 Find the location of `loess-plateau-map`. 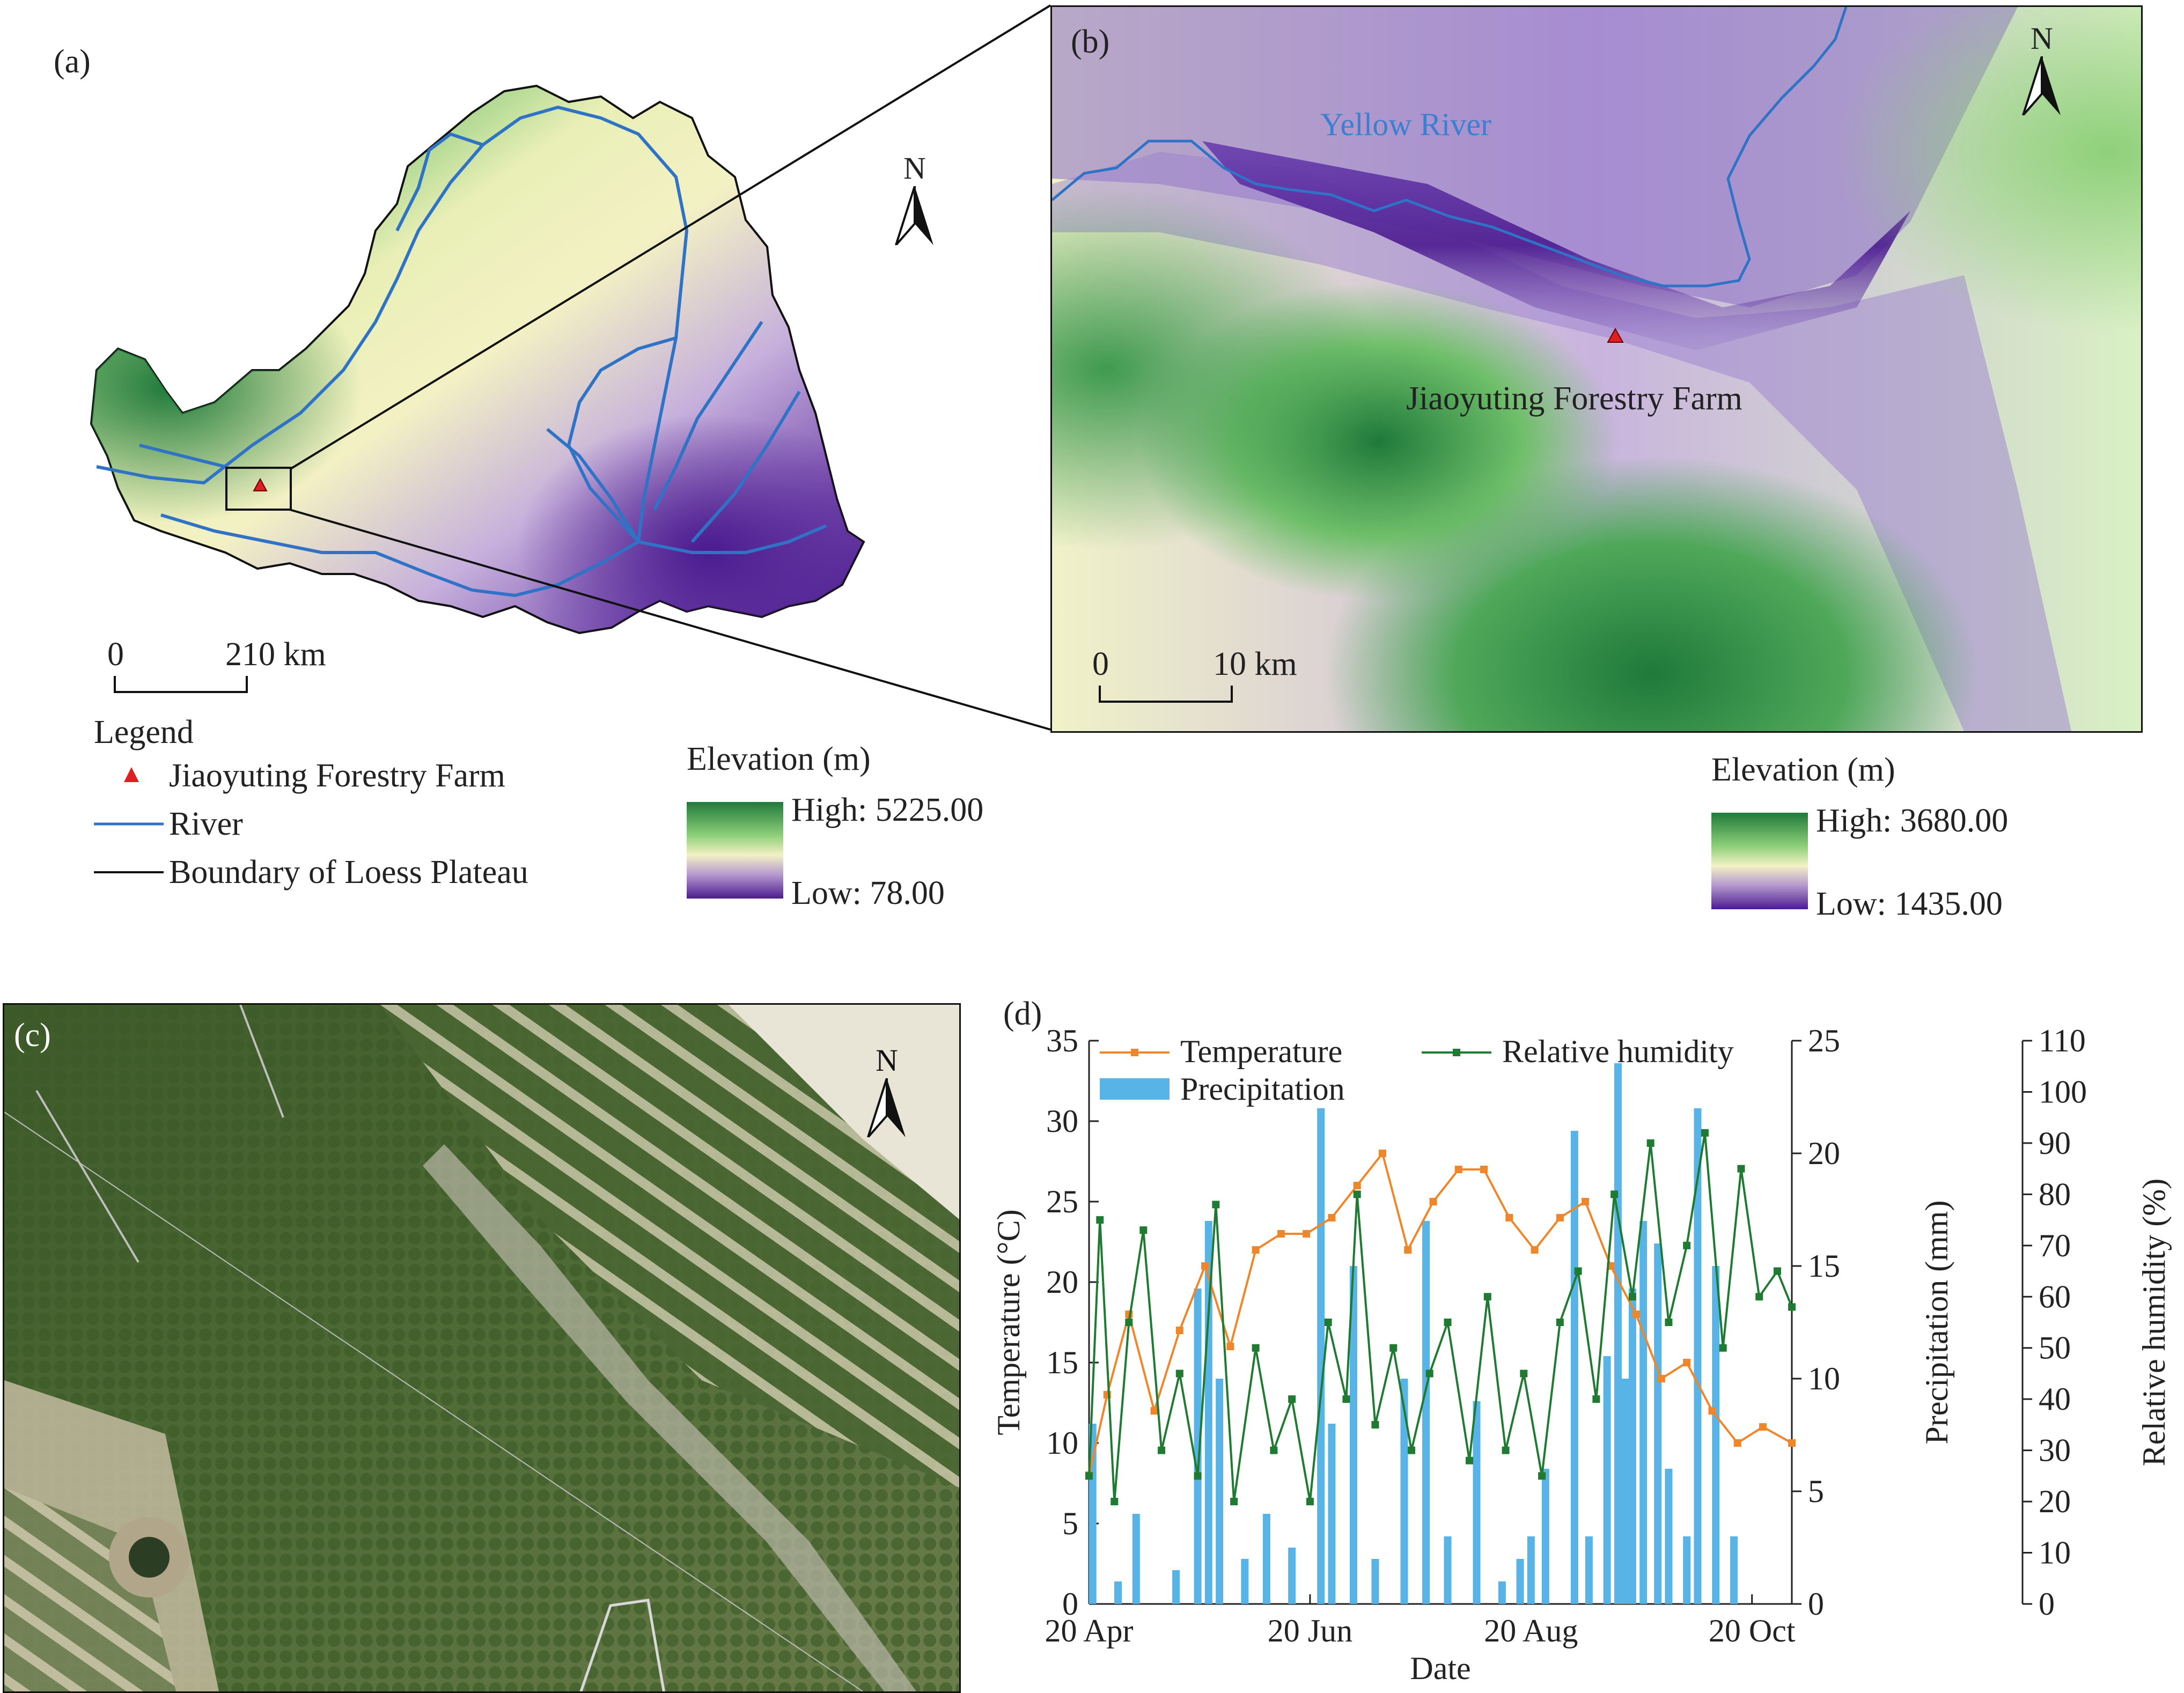

loess-plateau-map is located at coordinates (478, 360).